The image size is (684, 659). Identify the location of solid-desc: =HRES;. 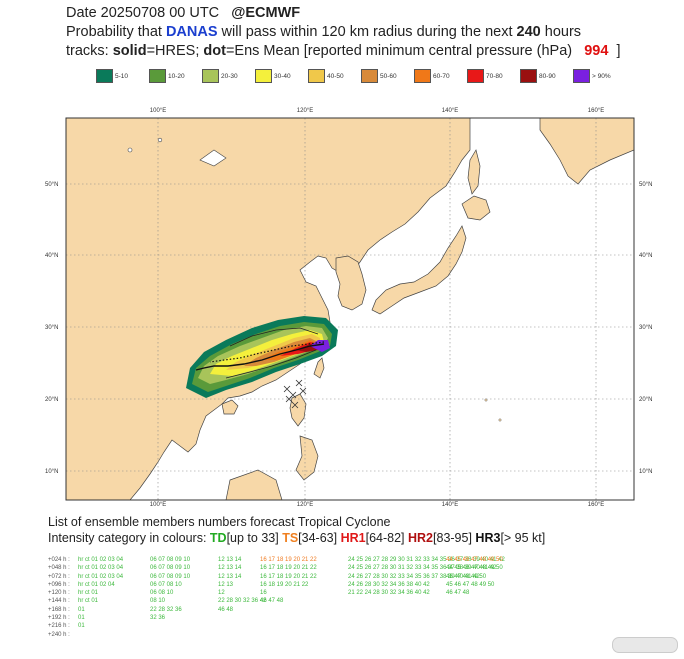
(173, 51).